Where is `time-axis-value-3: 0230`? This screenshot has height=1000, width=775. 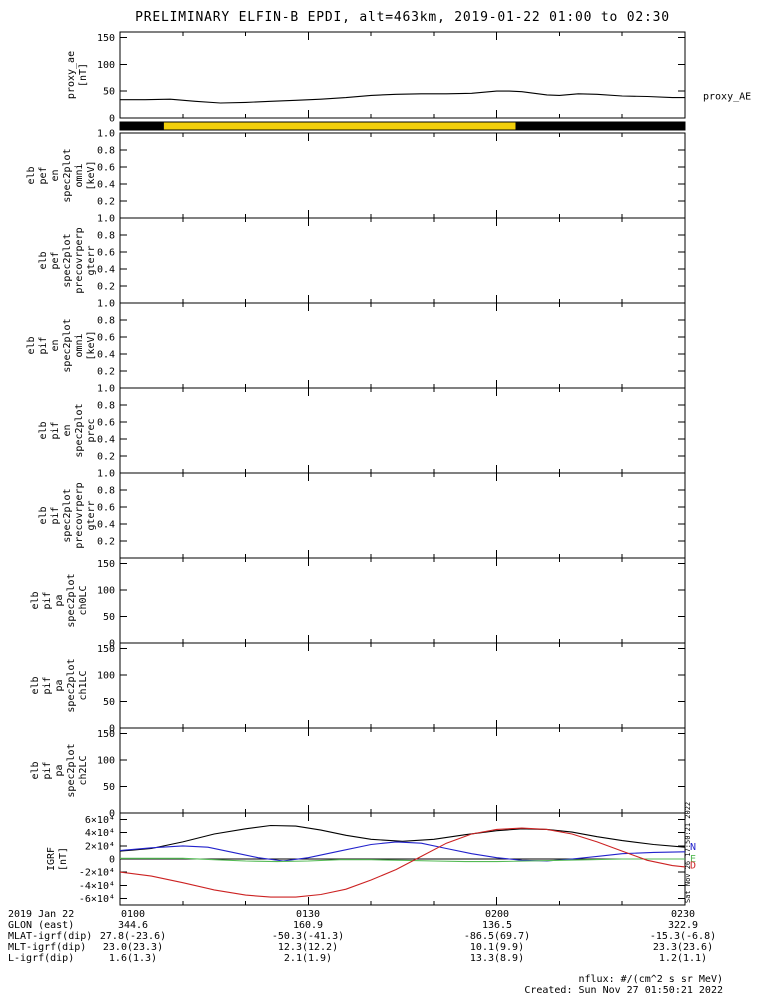 time-axis-value-3: 0230 is located at coordinates (683, 914).